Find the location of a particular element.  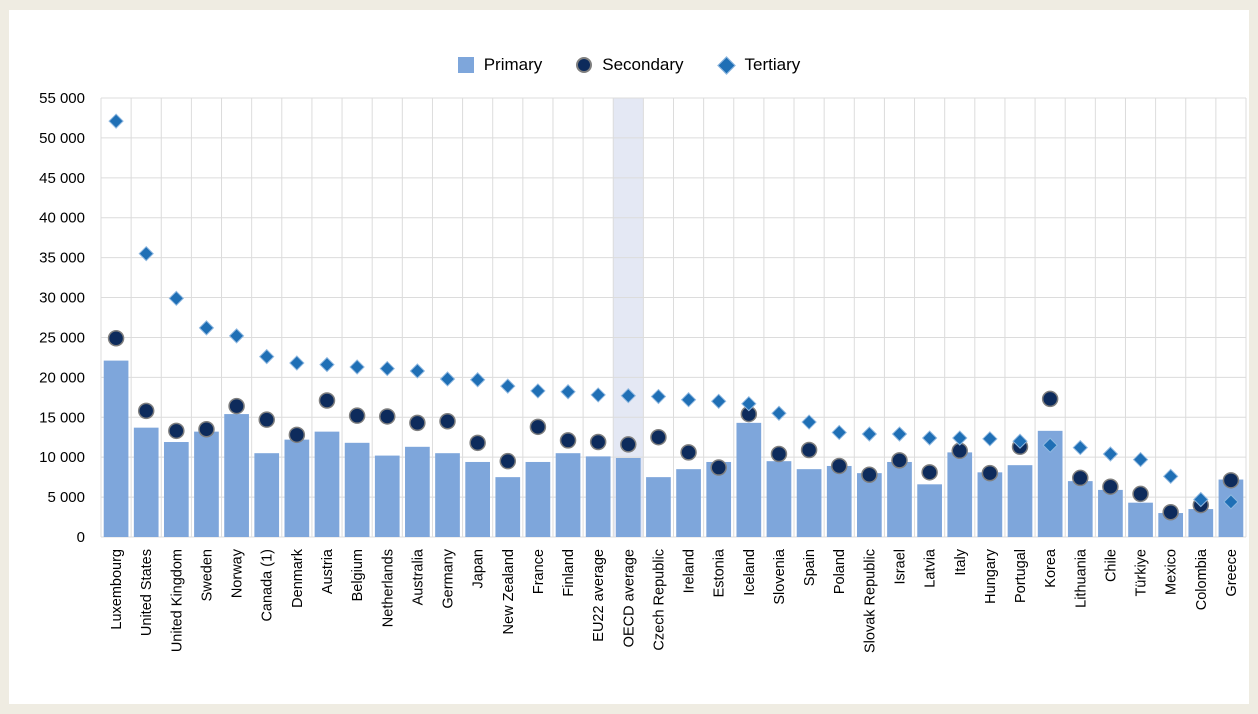

x-tick-label: France is located at coordinates (539, 571).